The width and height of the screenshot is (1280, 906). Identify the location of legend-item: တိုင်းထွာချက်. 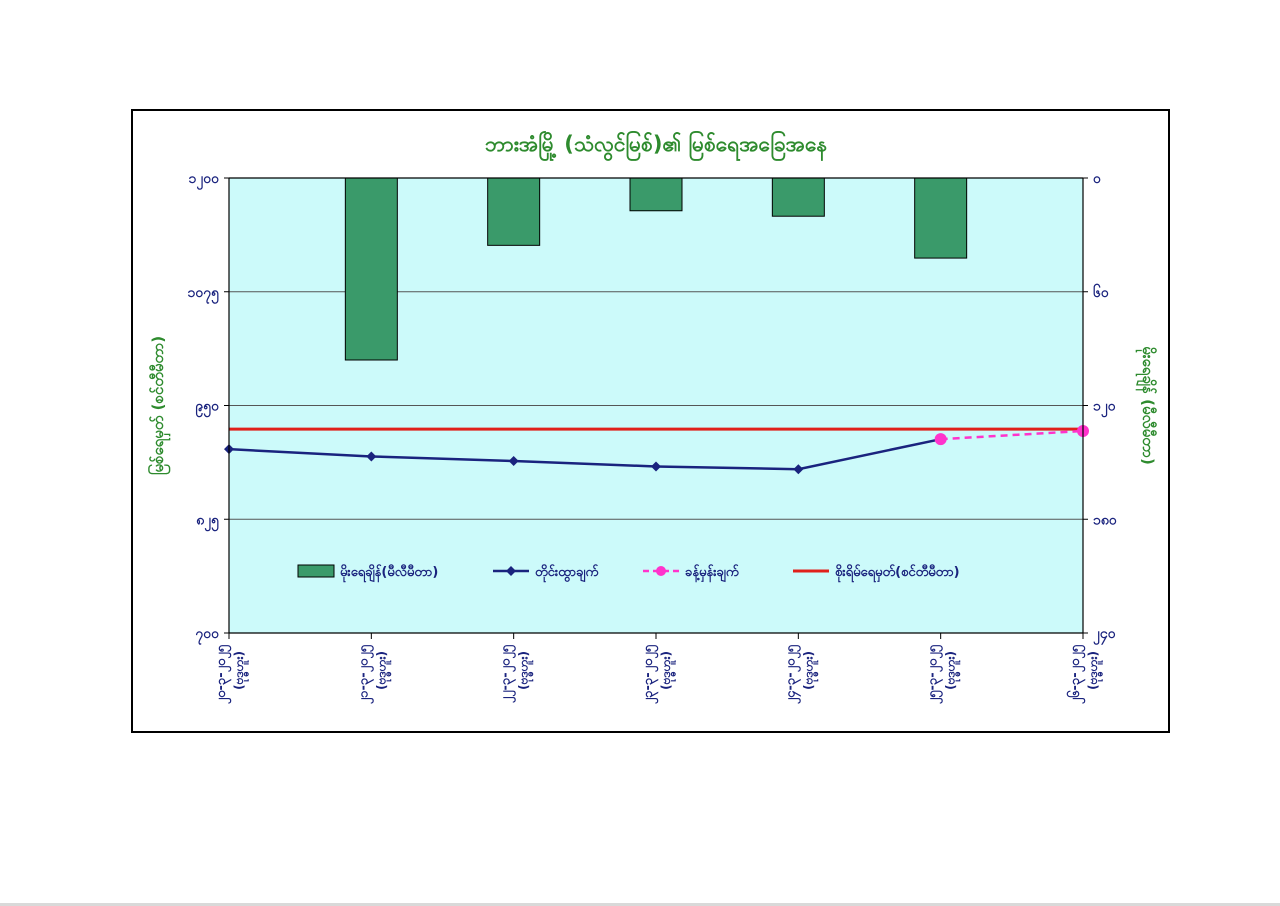
(545, 573).